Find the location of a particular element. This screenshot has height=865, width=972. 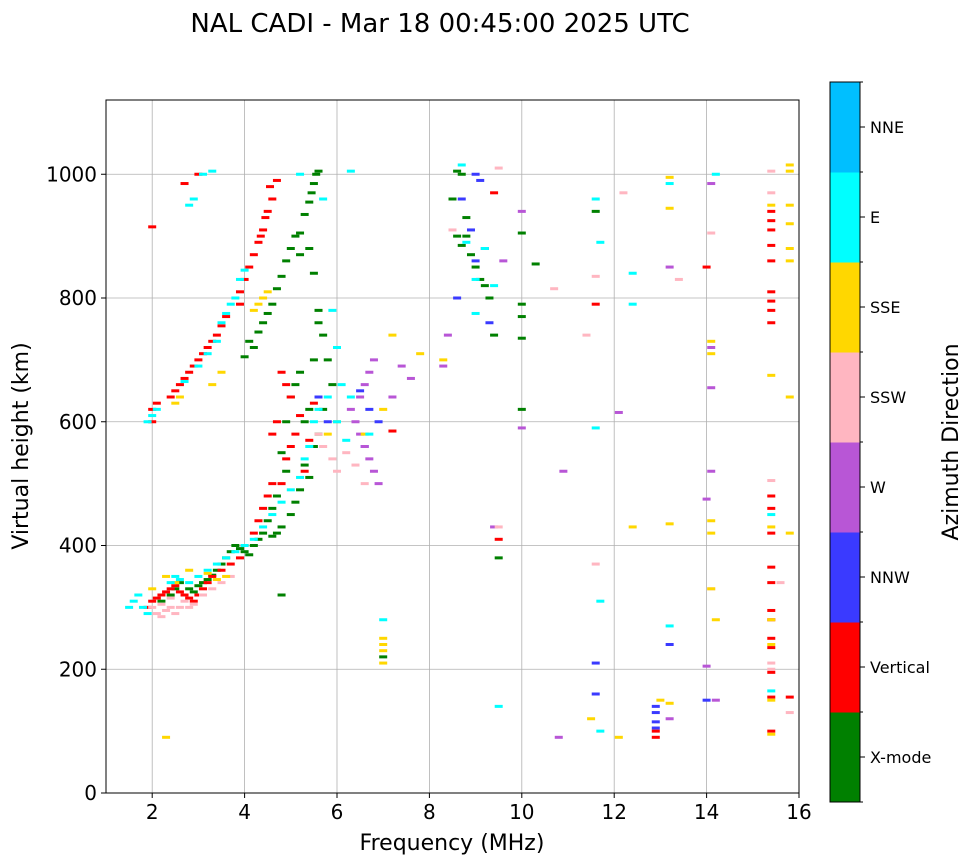

x-tick-label: 14 is located at coordinates (706, 812).